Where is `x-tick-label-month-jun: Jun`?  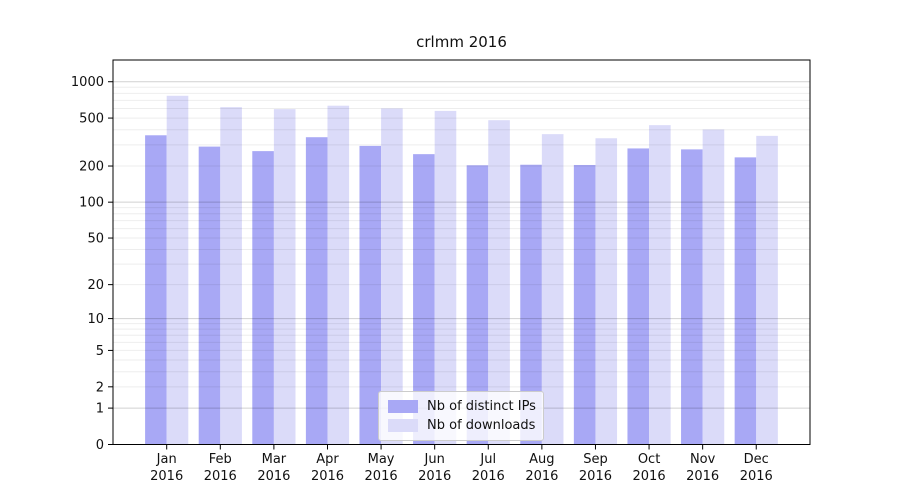 x-tick-label-month-jun: Jun is located at coordinates (434, 459).